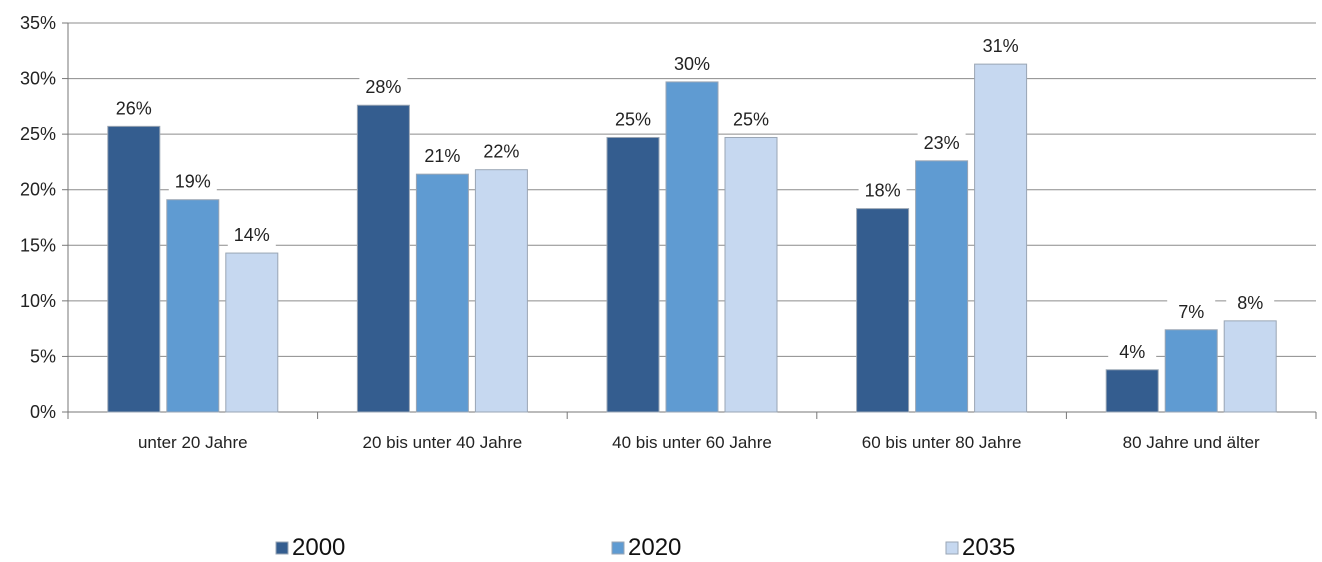 This screenshot has width=1322, height=562. What do you see at coordinates (43, 356) in the screenshot?
I see `y-tick-label: 5%` at bounding box center [43, 356].